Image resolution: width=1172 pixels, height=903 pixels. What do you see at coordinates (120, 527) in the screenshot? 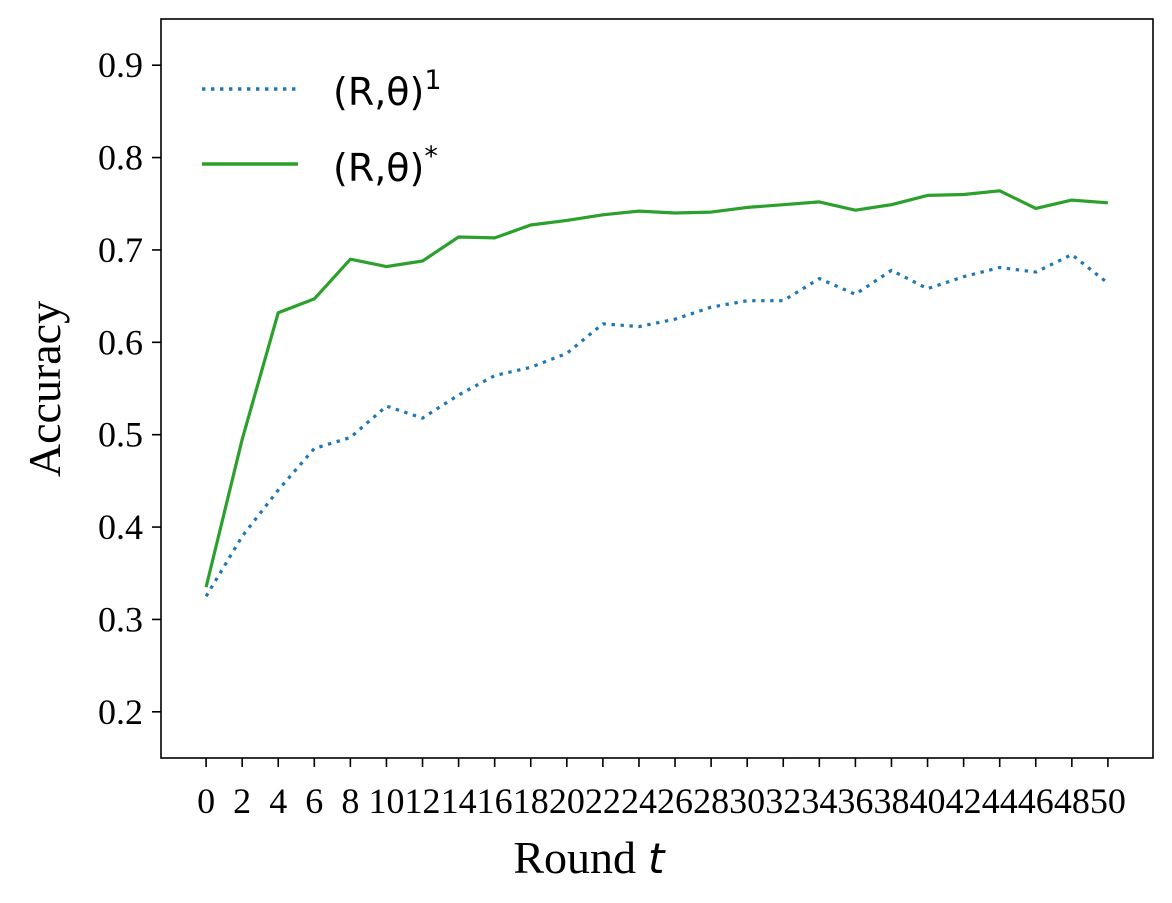
I see `y-tick-label: 0.4` at bounding box center [120, 527].